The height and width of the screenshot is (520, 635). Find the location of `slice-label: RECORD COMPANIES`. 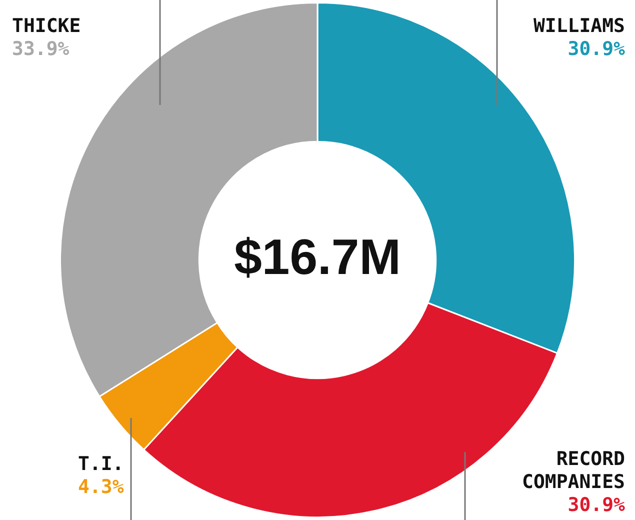

slice-label: RECORD COMPANIES is located at coordinates (573, 470).